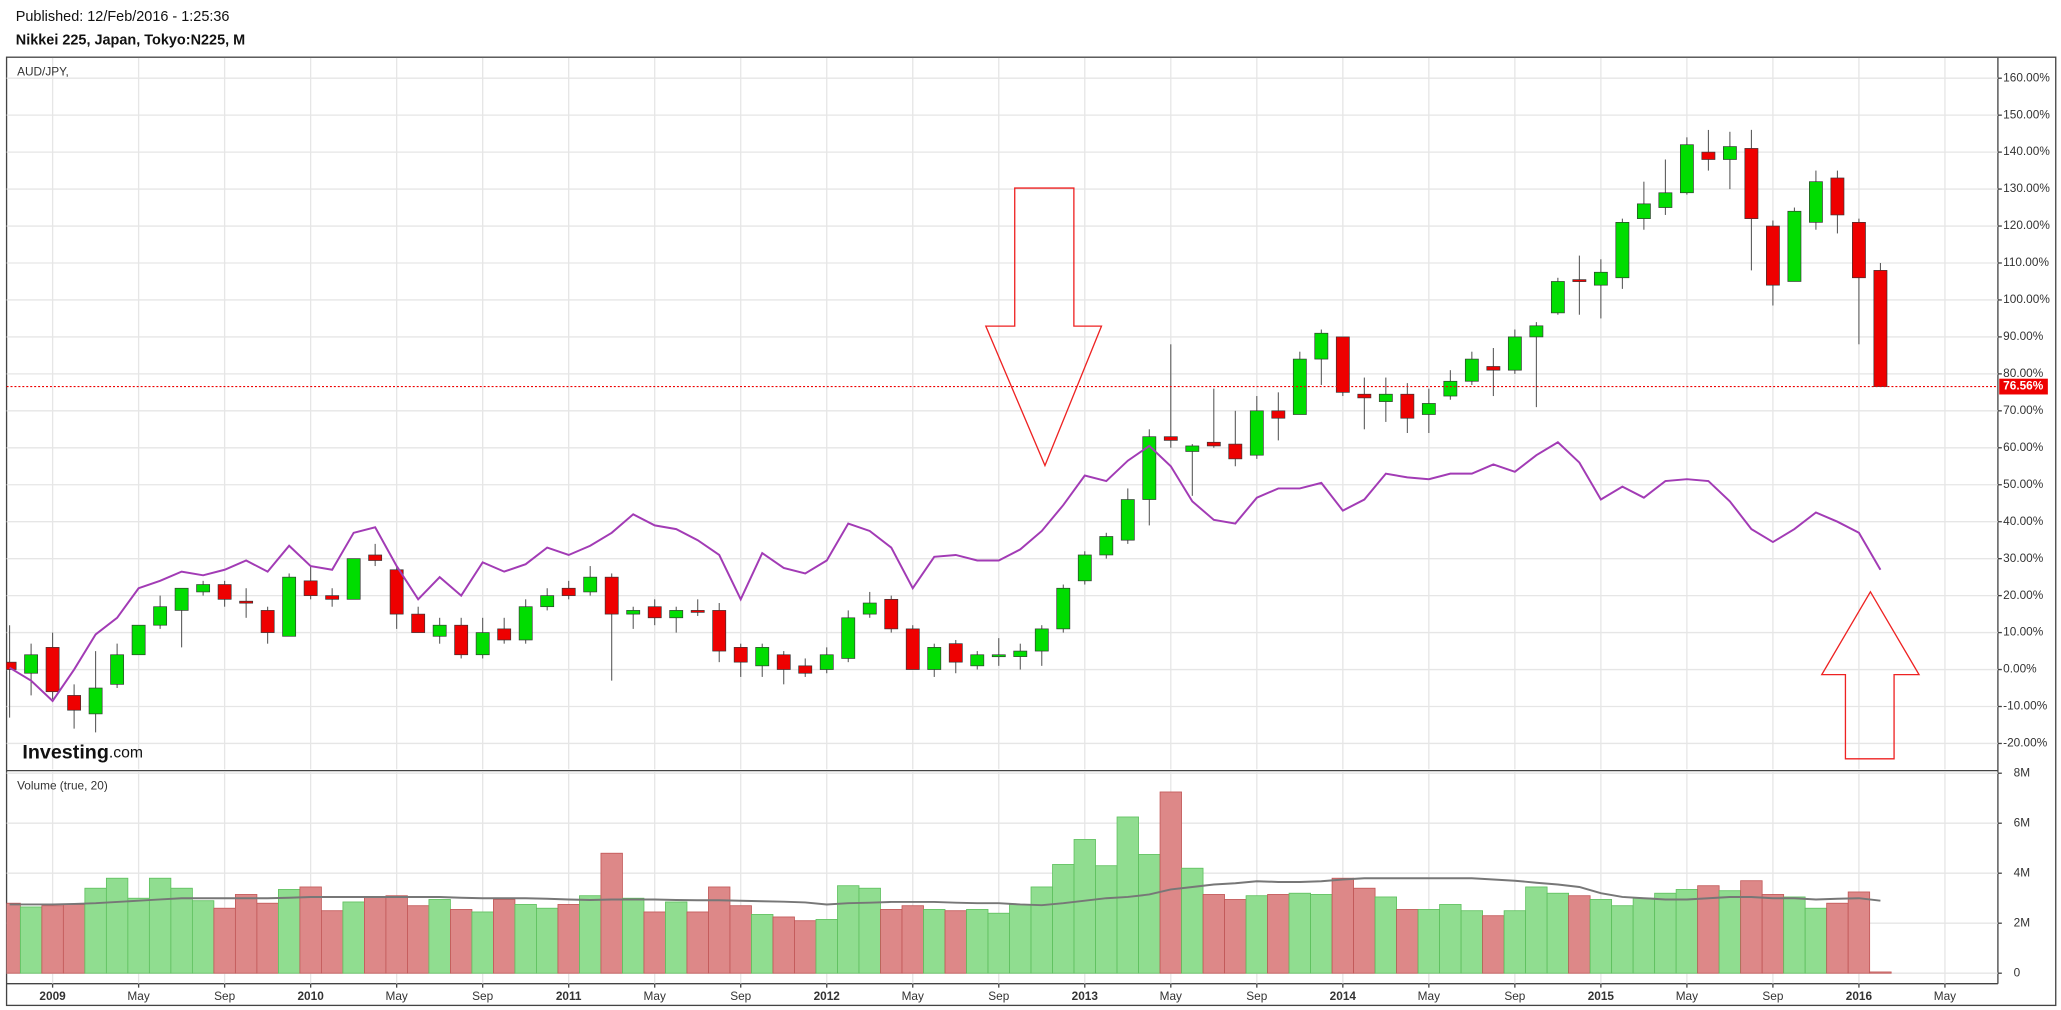 The width and height of the screenshot is (2061, 1010). What do you see at coordinates (123, 17) in the screenshot?
I see `published: Published: 12/Feb/2016 - 1:25:36` at bounding box center [123, 17].